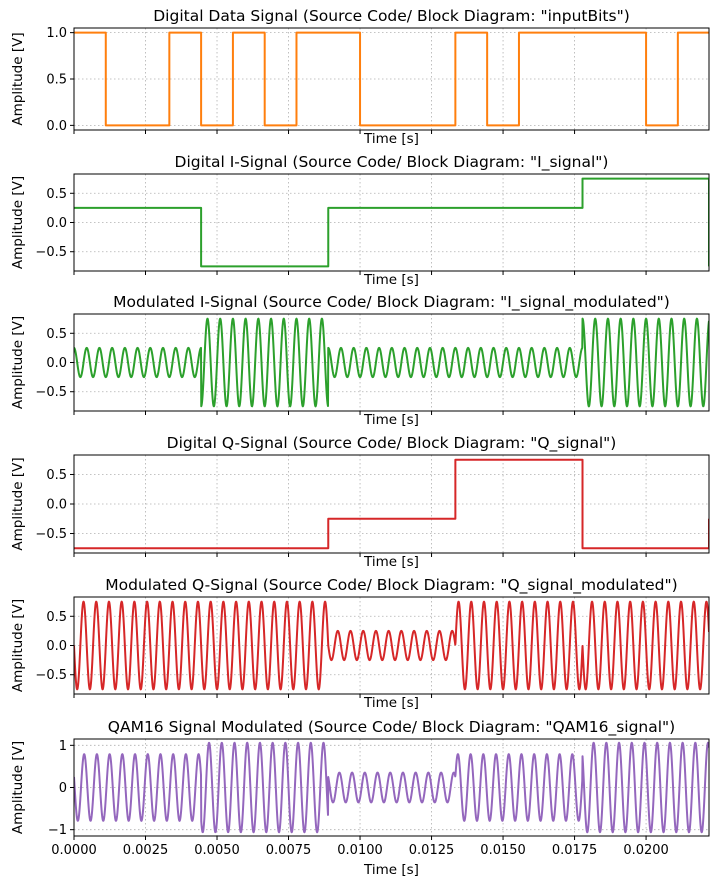 This screenshot has height=889, width=727. I want to click on x-tick-label: 0.0050, so click(217, 850).